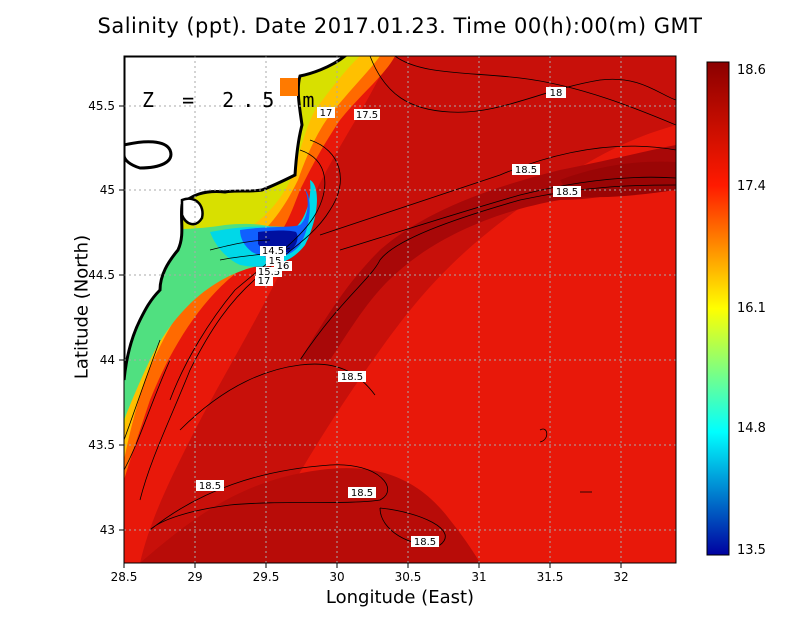  Describe the element at coordinates (107, 190) in the screenshot. I see `y-tick-label: 45` at that location.